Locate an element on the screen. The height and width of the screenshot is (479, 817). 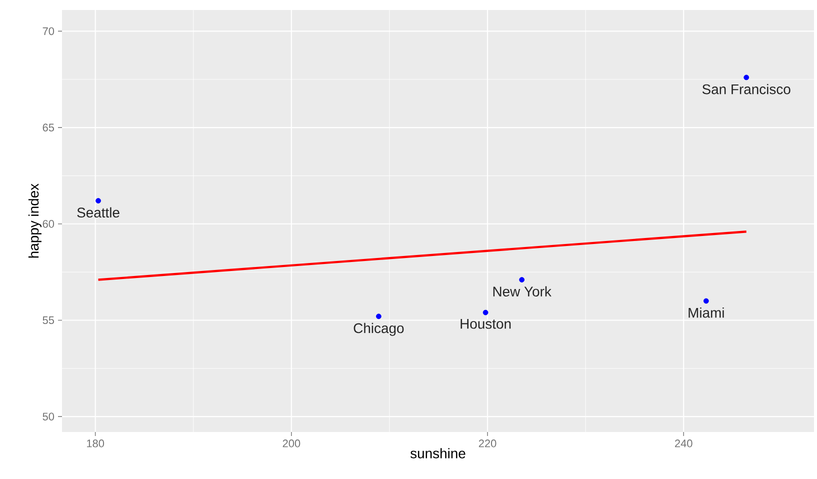
annotation: Seattle is located at coordinates (98, 212).